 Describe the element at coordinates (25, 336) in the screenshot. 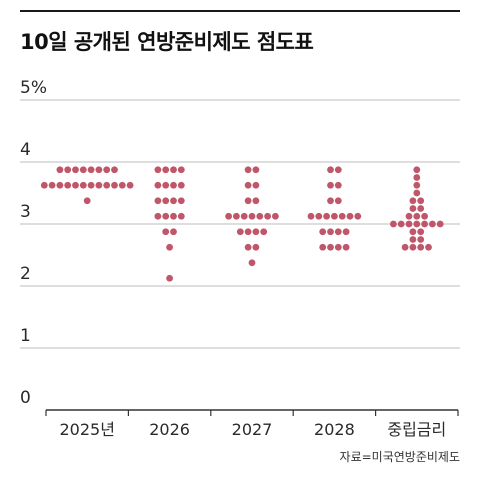

I see `y-tick-label: 1` at that location.